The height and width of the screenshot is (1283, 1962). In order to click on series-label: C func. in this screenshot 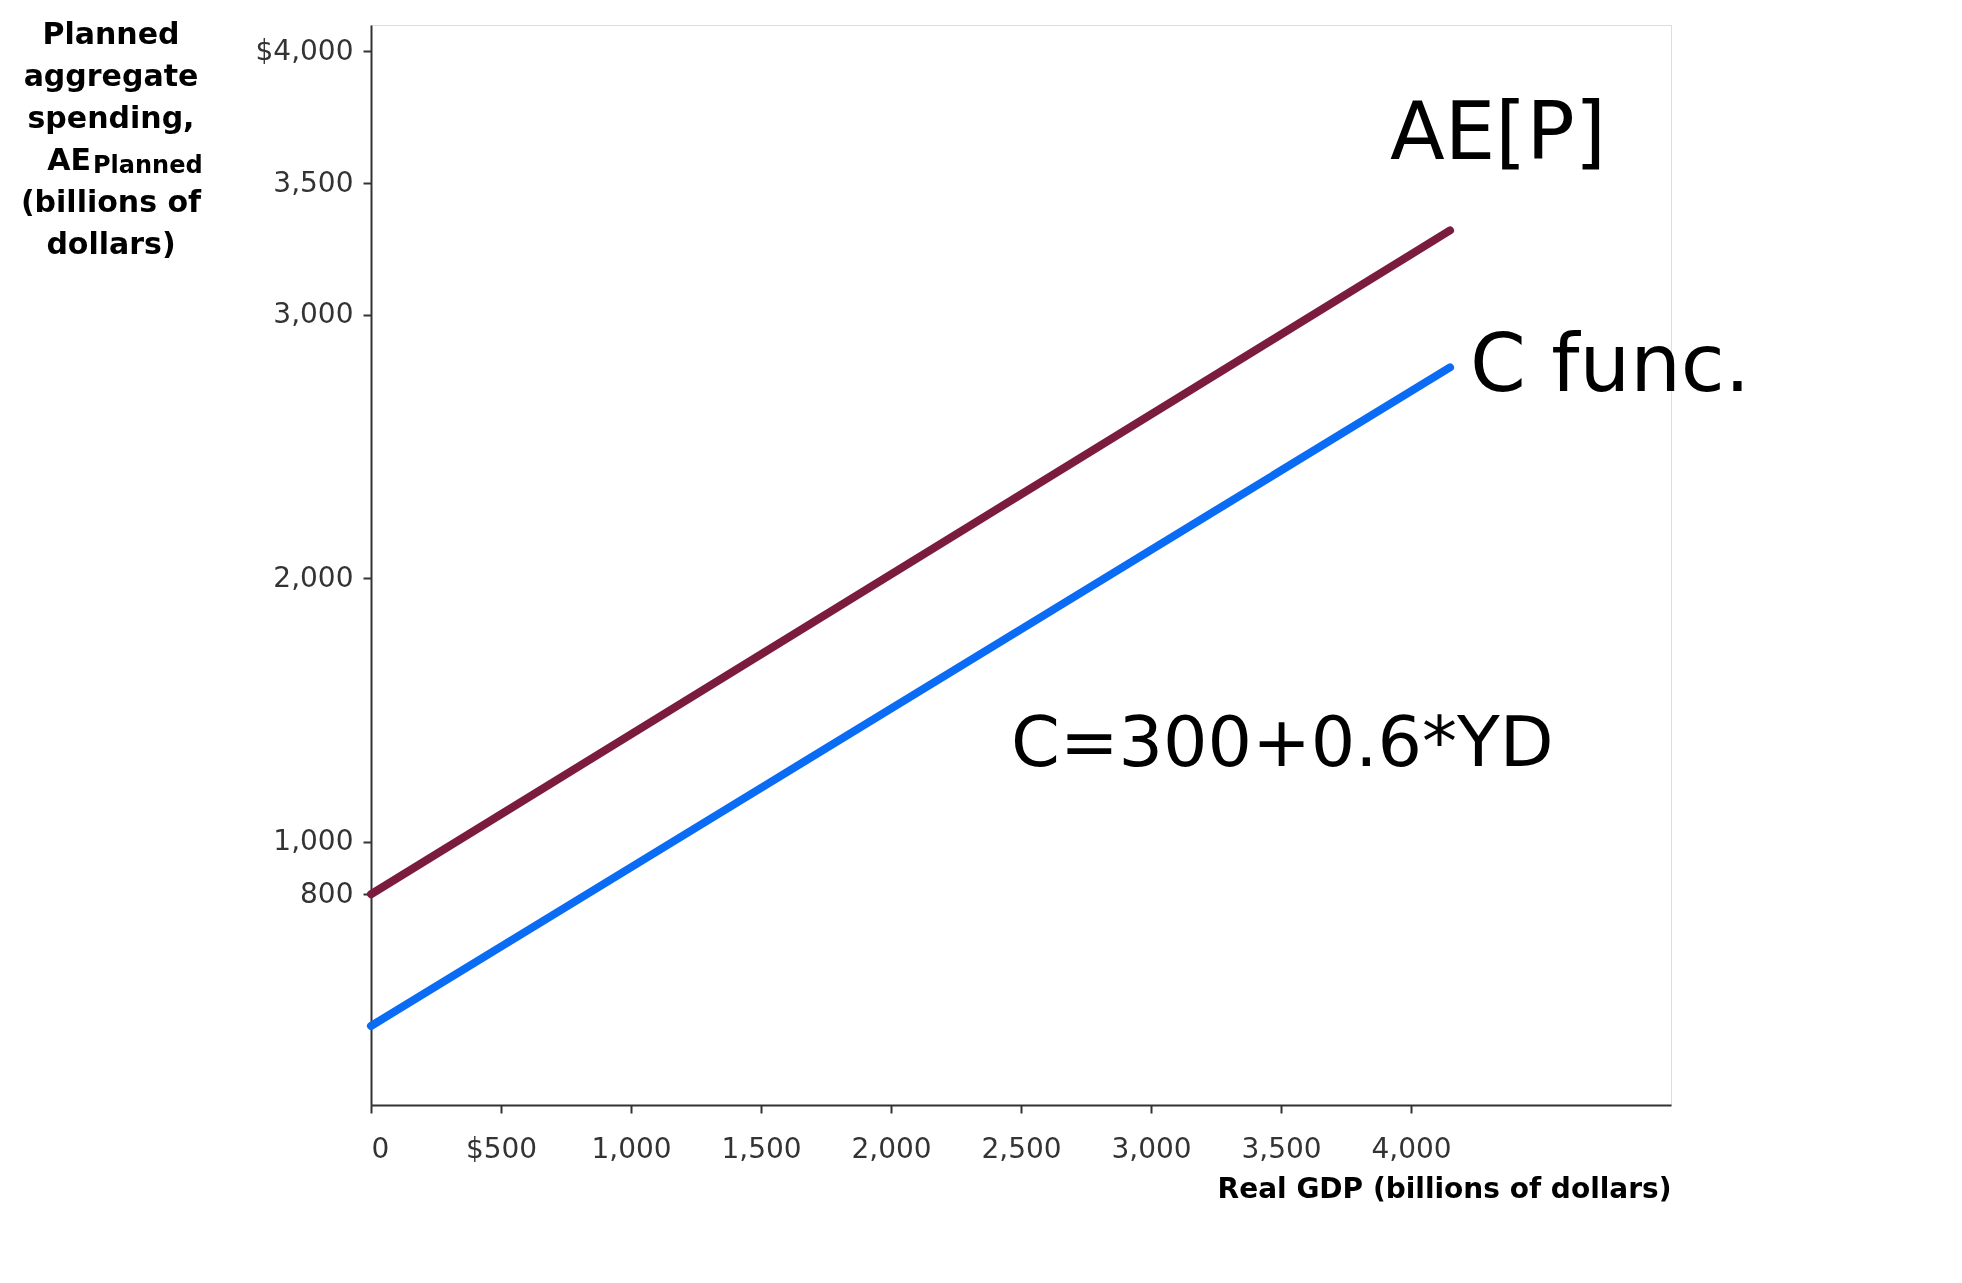, I will do `click(1610, 364)`.